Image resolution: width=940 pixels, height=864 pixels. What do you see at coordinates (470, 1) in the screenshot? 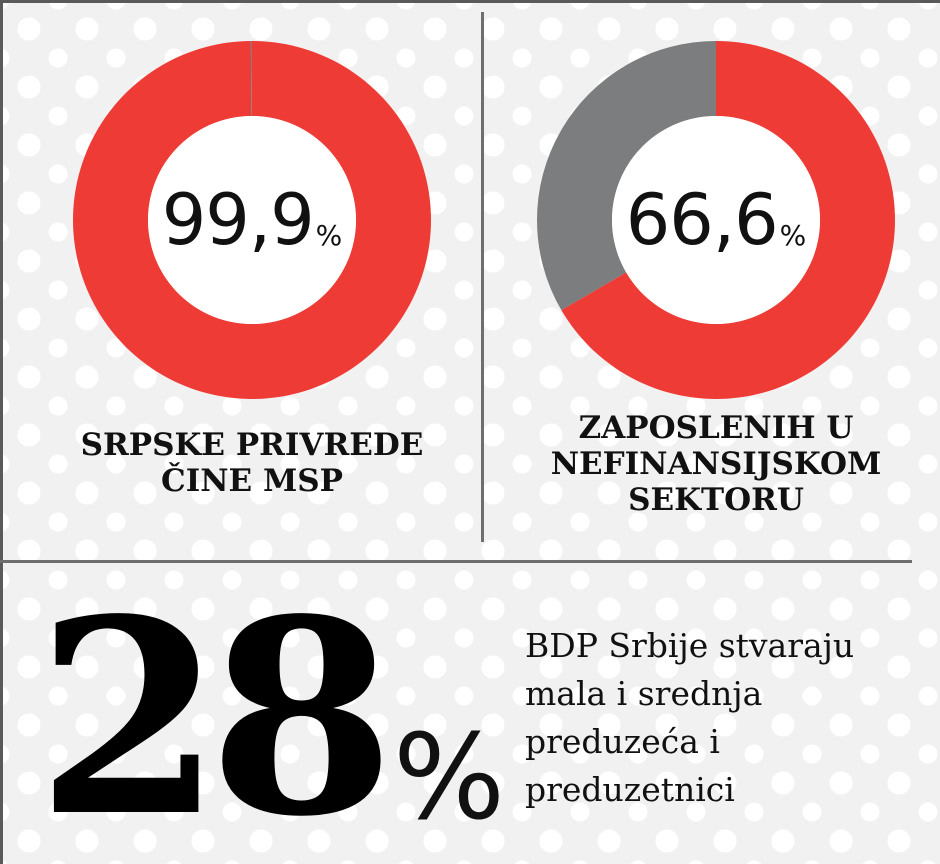
I see `frame-top-border` at bounding box center [470, 1].